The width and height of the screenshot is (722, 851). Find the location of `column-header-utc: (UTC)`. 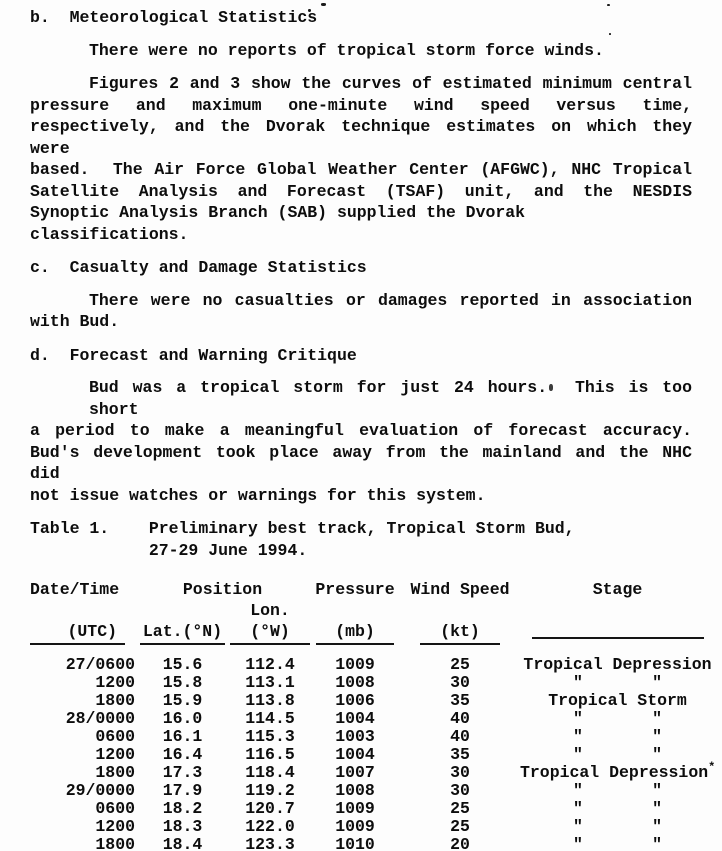

column-header-utc: (UTC) is located at coordinates (82, 624).